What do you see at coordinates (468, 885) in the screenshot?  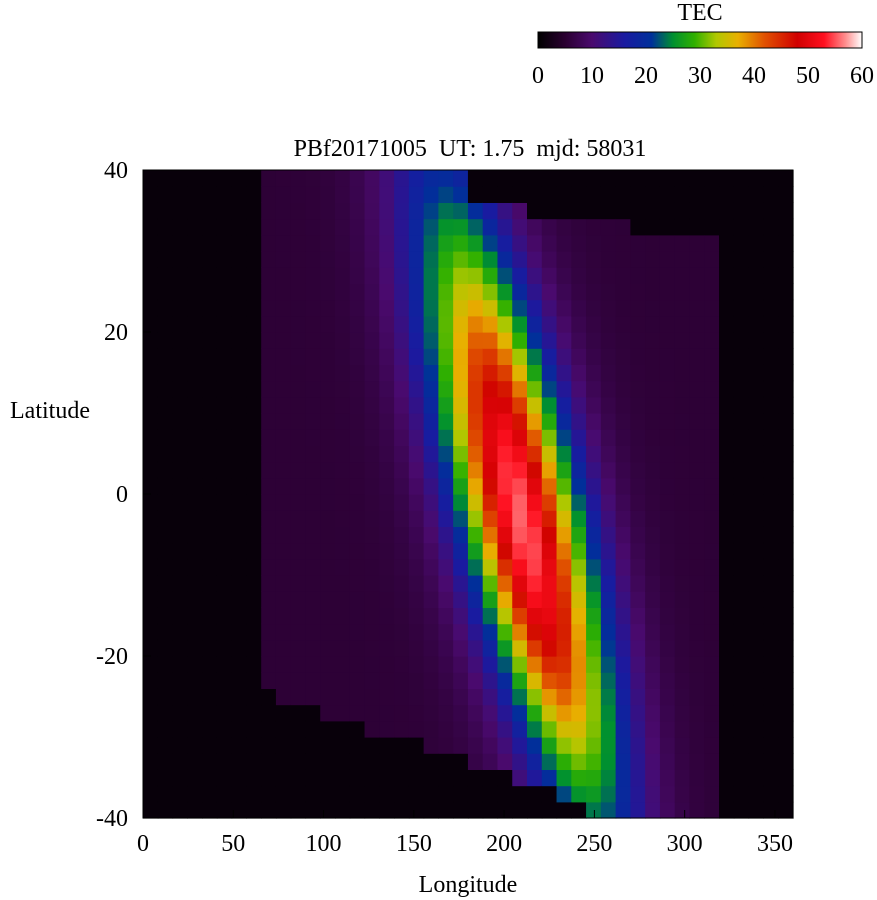 I see `x-axis-label: Longitude` at bounding box center [468, 885].